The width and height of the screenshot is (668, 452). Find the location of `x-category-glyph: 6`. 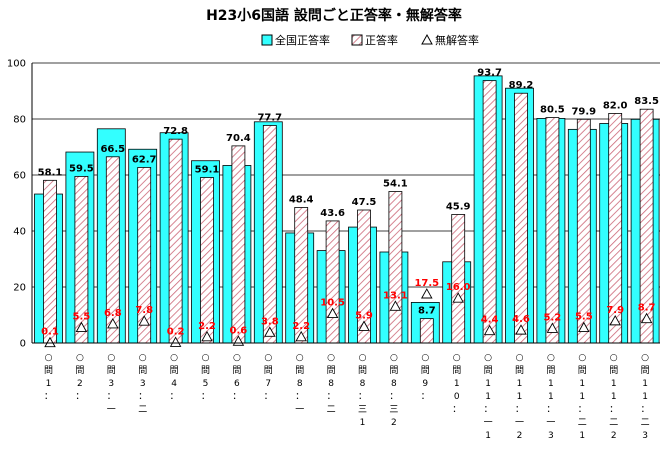

x-category-glyph: 6 is located at coordinates (237, 384).